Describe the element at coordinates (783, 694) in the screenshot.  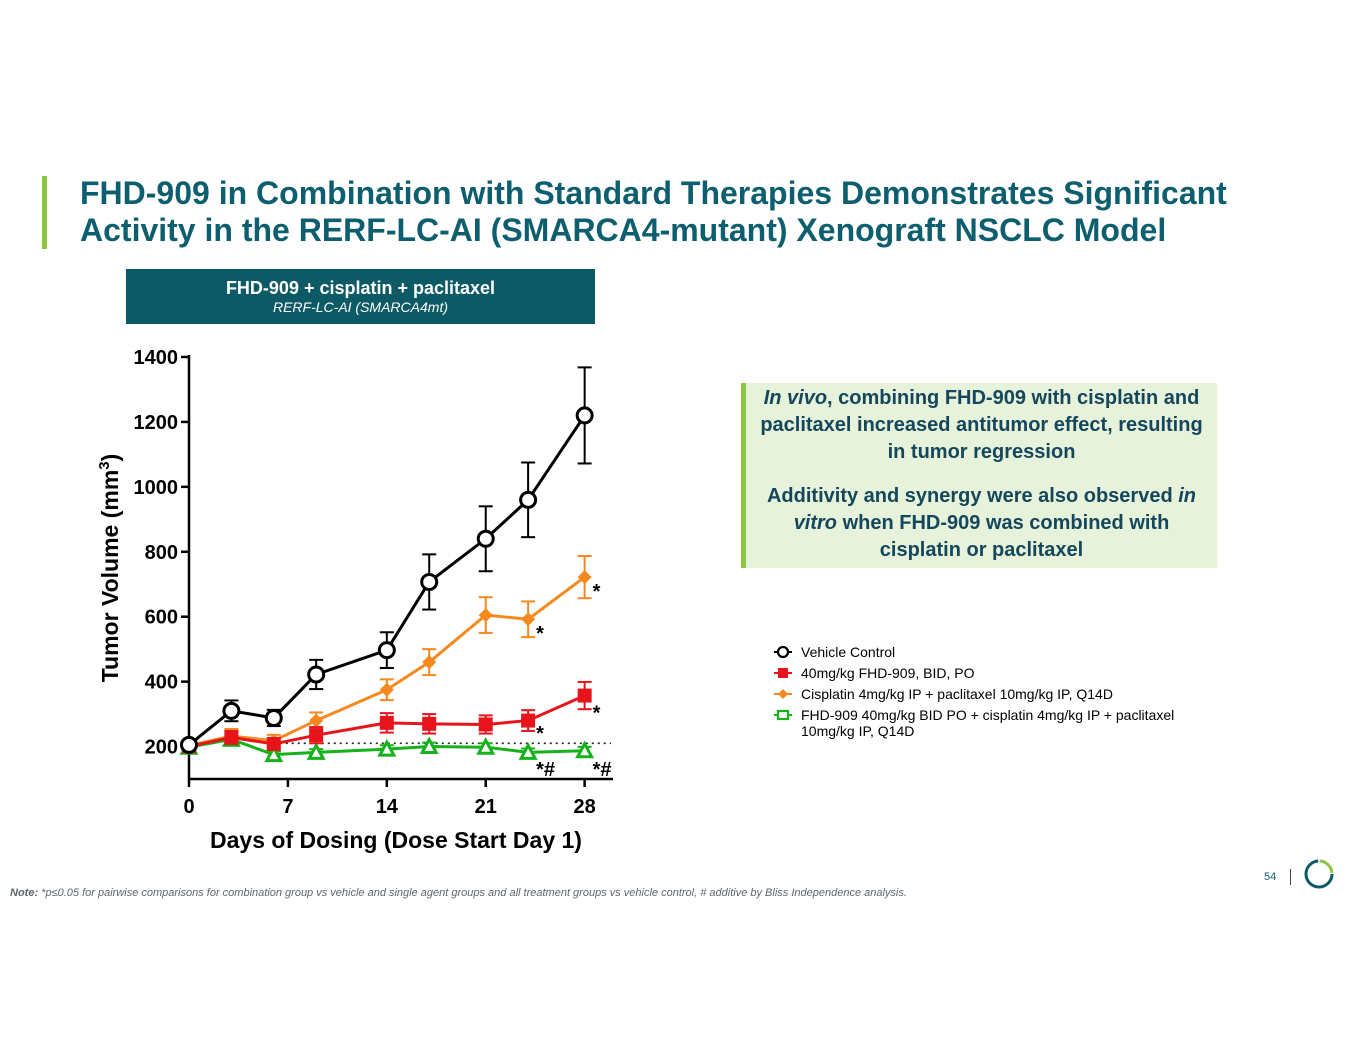
I see `diamond-marker-icon` at that location.